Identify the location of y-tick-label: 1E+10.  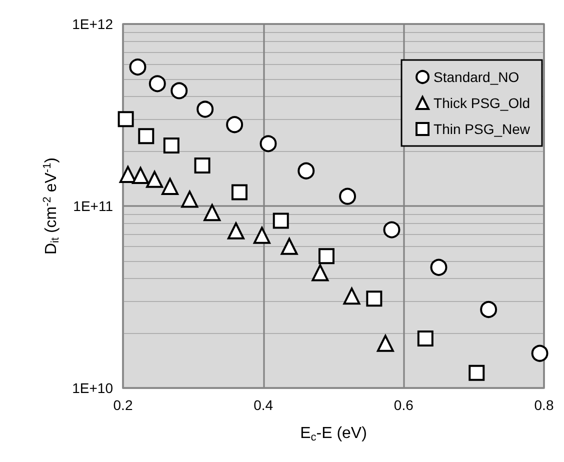
(93, 388).